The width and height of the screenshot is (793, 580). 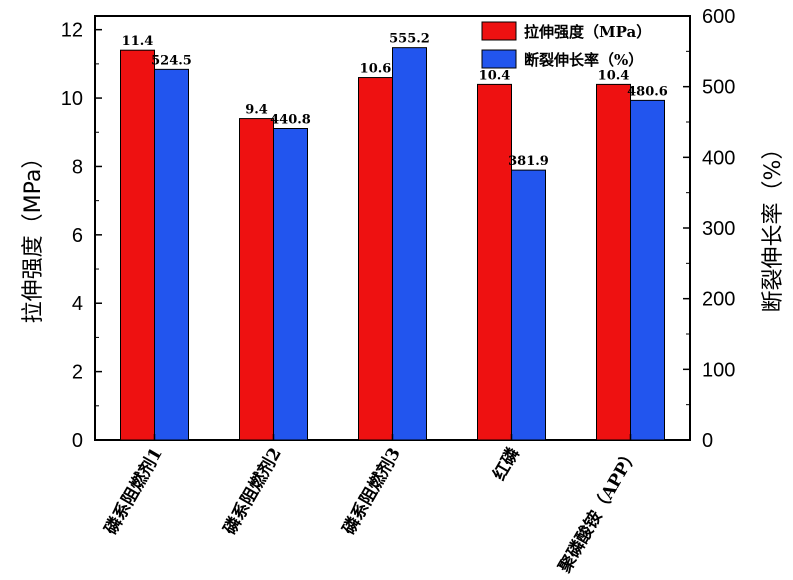 What do you see at coordinates (290, 120) in the screenshot?
I see `data-label-elongation: 440.8` at bounding box center [290, 120].